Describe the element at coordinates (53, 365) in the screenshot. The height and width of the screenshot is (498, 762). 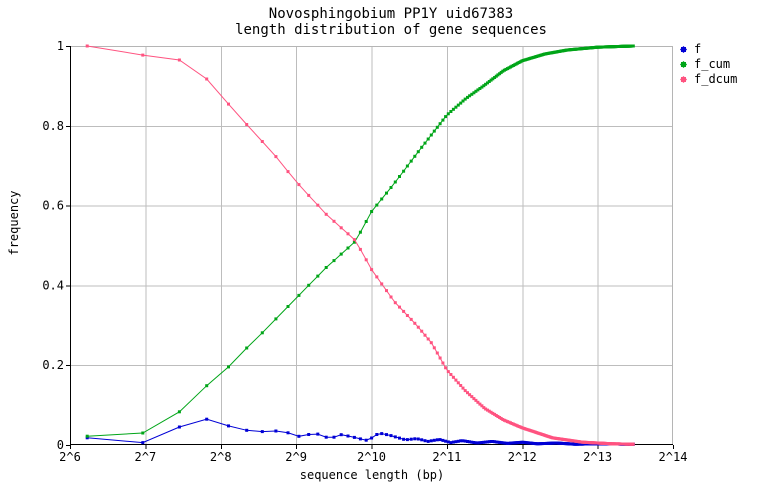
I see `y-tick-label: 0.2` at that location.